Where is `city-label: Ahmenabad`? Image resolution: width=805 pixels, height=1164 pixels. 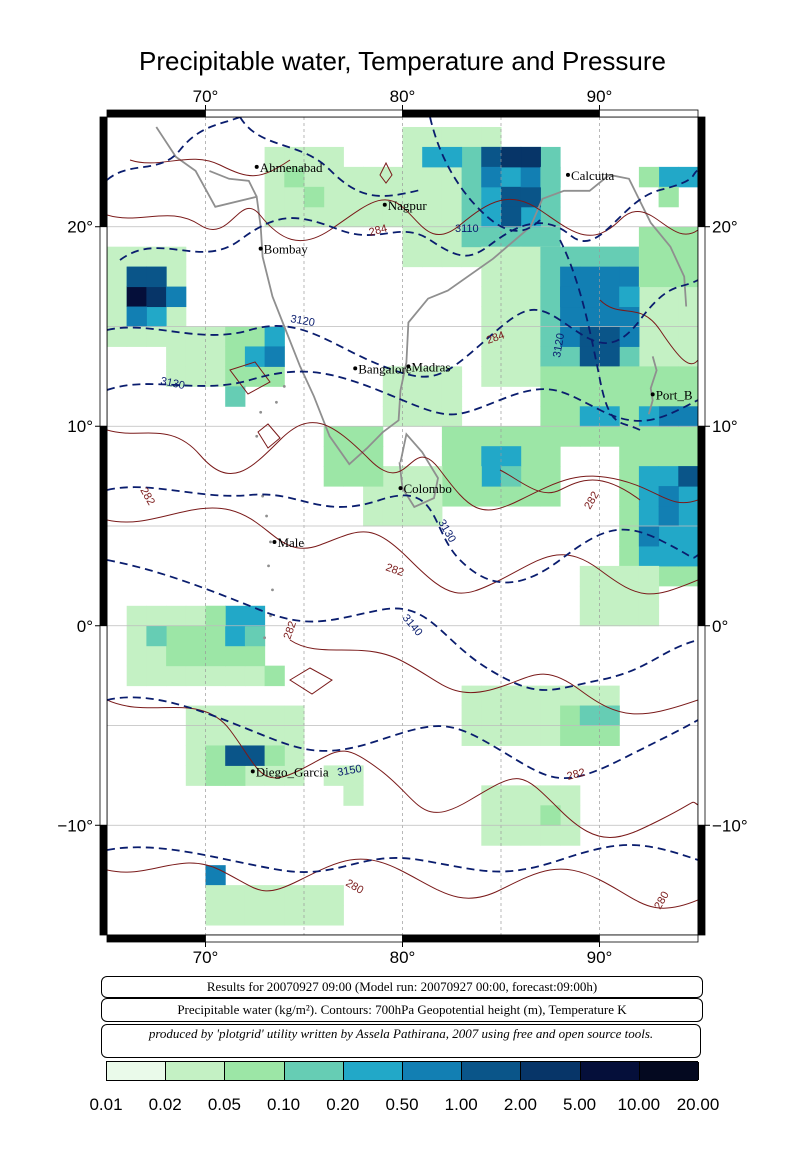
city-label: Ahmenabad is located at coordinates (291, 167).